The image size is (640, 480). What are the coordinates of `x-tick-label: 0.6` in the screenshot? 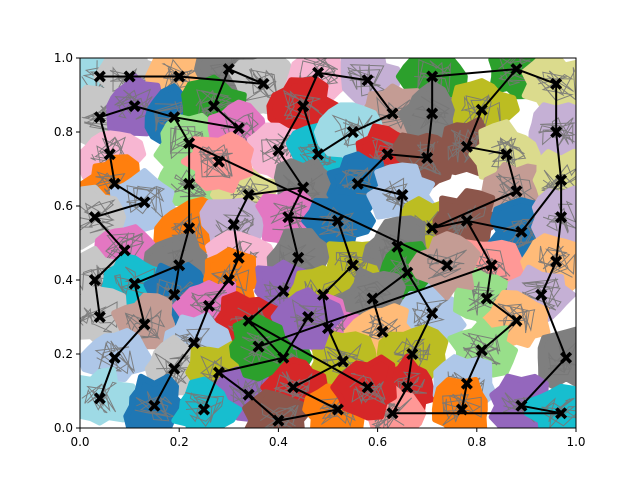 It's located at (377, 442).